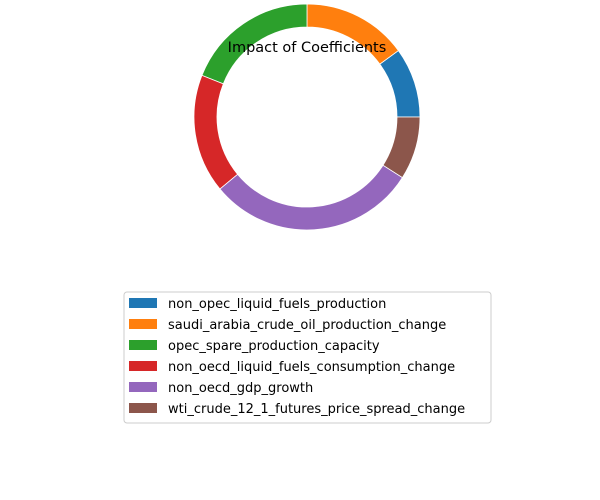  I want to click on legend-label-0: non_opec_liquid_fuels_production, so click(277, 304).